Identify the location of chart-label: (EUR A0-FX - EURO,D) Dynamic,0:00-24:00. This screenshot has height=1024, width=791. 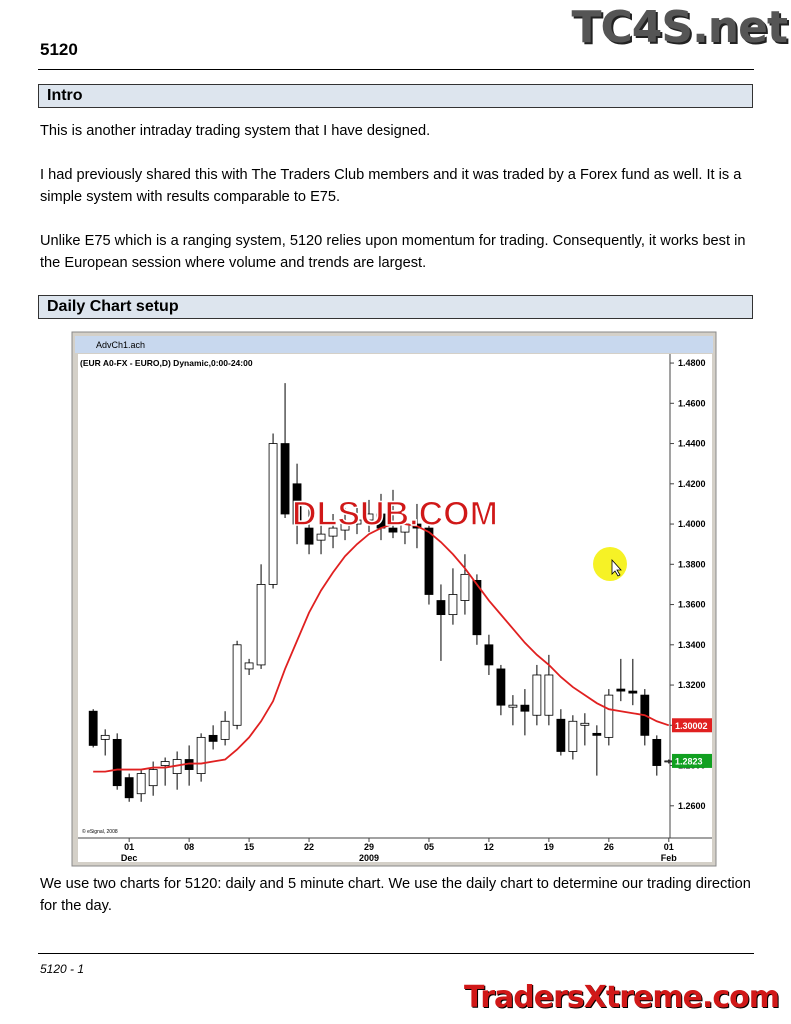
(166, 363).